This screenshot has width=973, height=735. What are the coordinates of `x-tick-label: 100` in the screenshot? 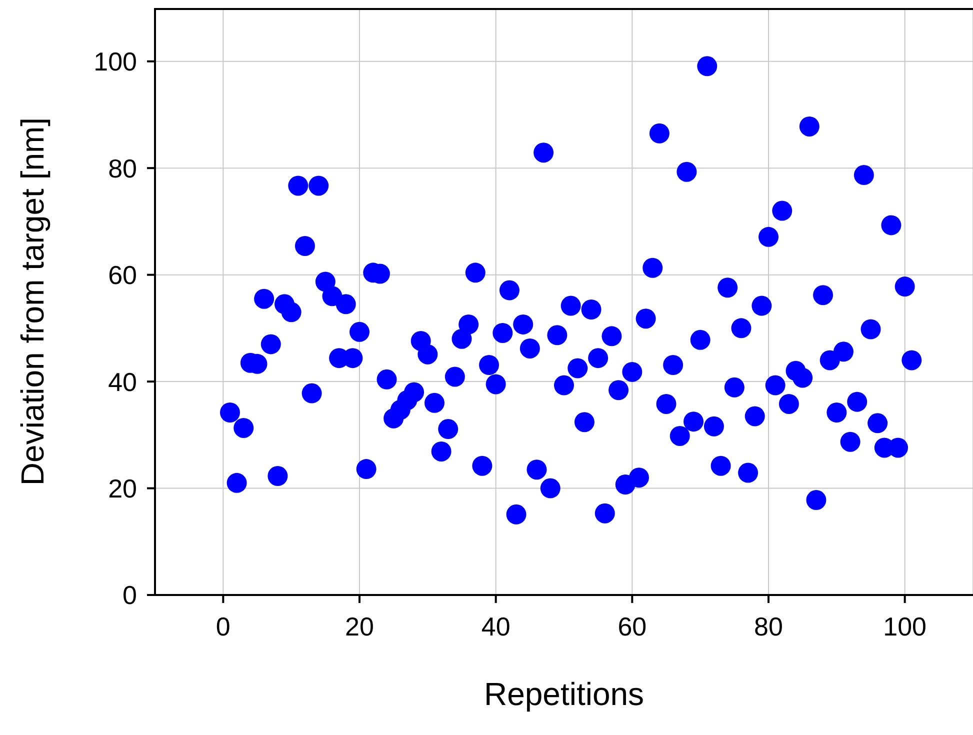 It's located at (905, 626).